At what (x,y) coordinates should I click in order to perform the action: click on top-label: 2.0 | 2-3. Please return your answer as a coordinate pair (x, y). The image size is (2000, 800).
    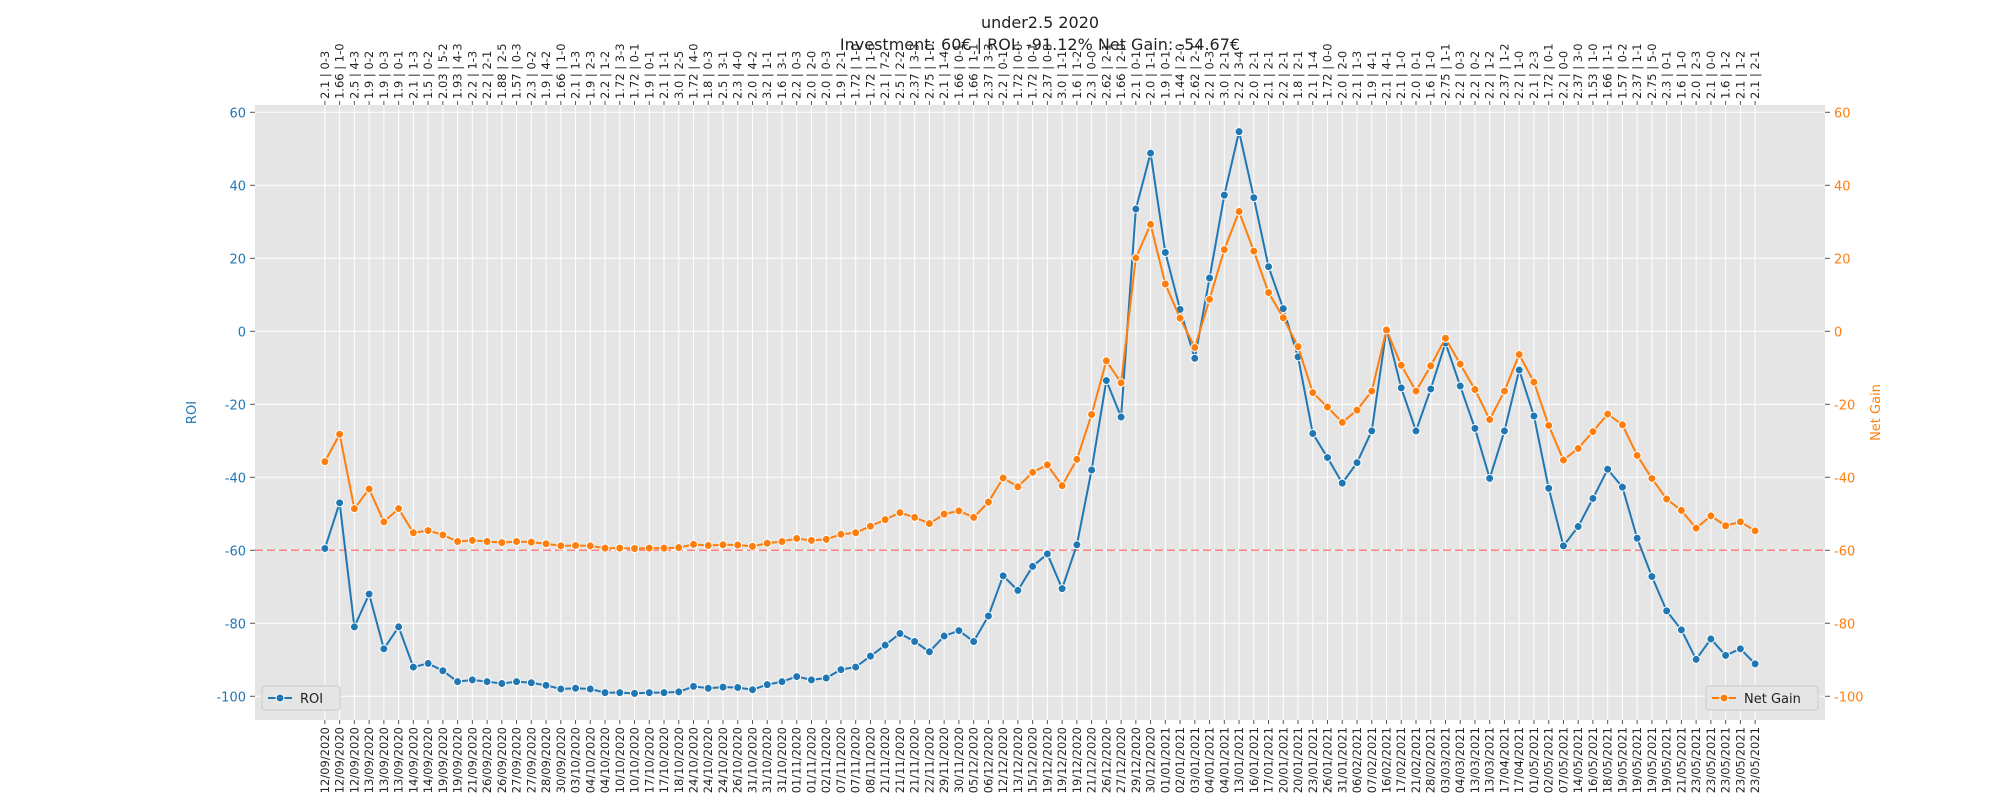
    Looking at the image, I should click on (1696, 75).